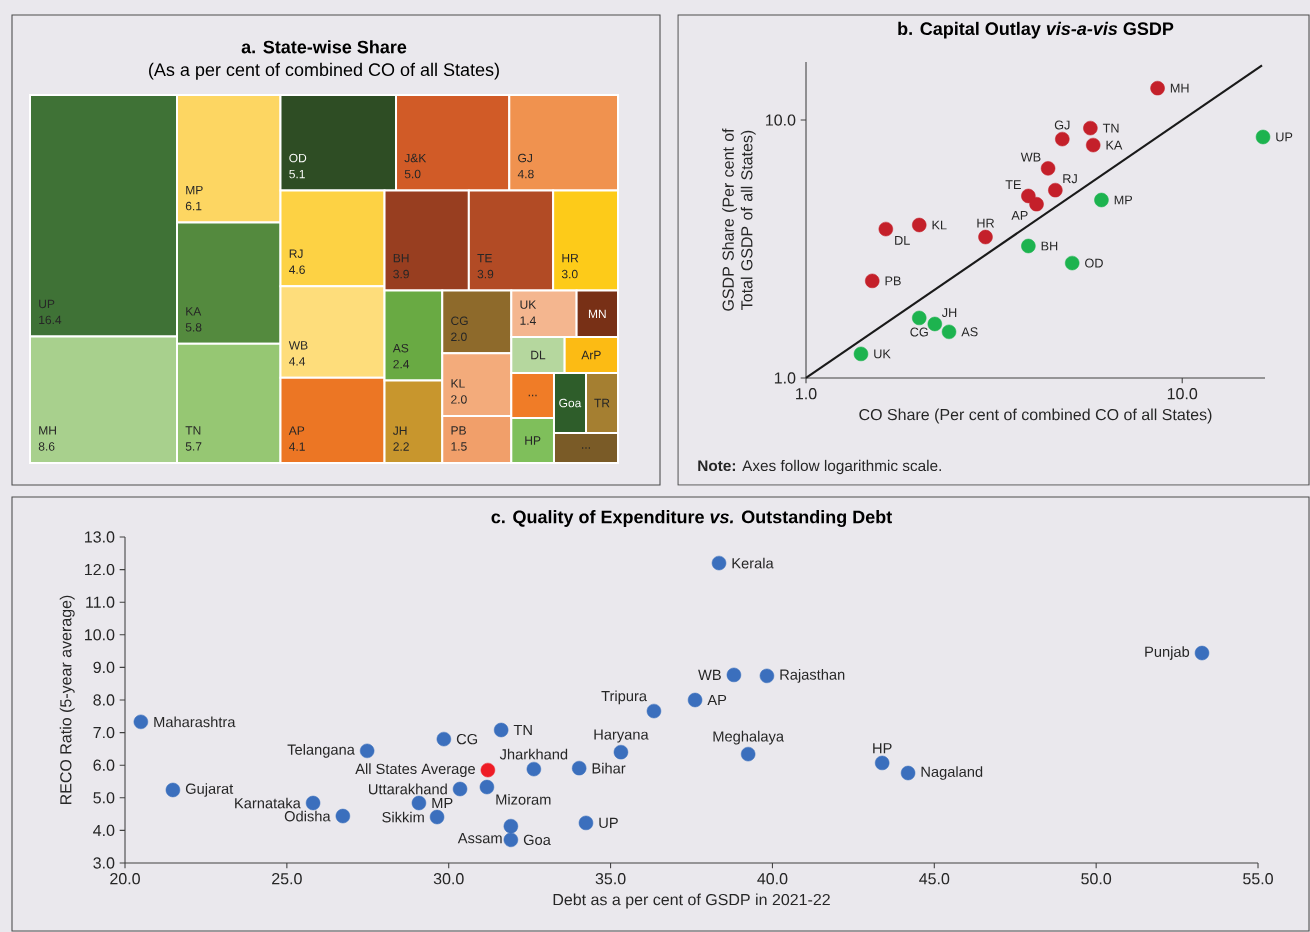  Describe the element at coordinates (459, 446) in the screenshot. I see `data-label: 1.5` at that location.